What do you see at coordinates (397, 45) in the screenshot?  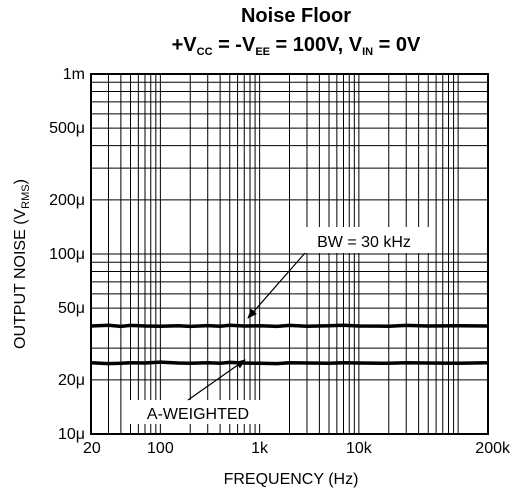 I see `subtitle-part-4: = 0V` at bounding box center [397, 45].